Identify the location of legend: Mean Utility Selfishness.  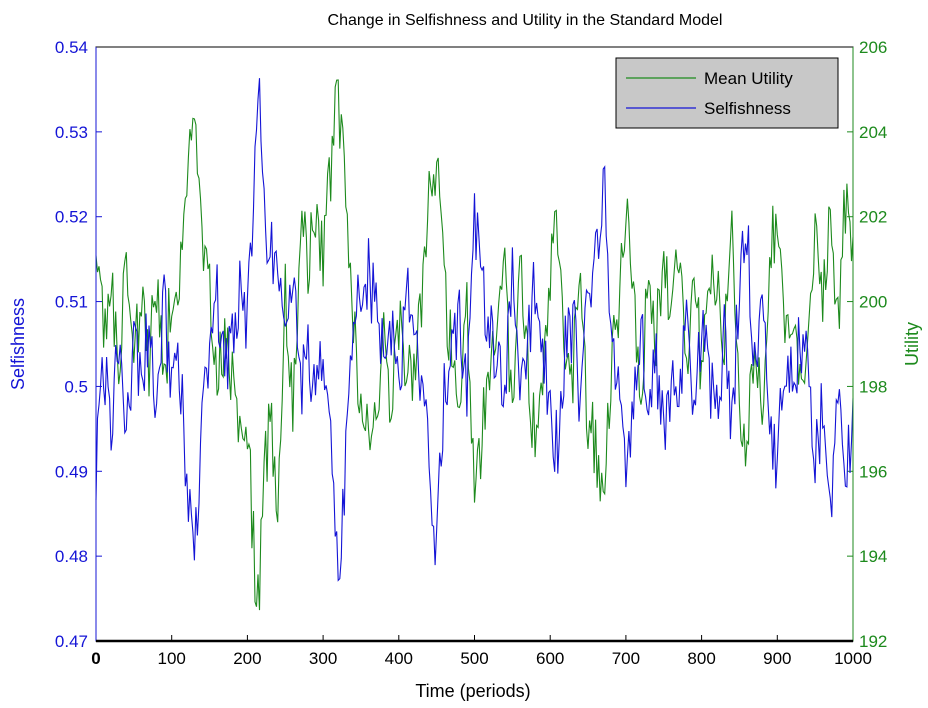
(727, 93).